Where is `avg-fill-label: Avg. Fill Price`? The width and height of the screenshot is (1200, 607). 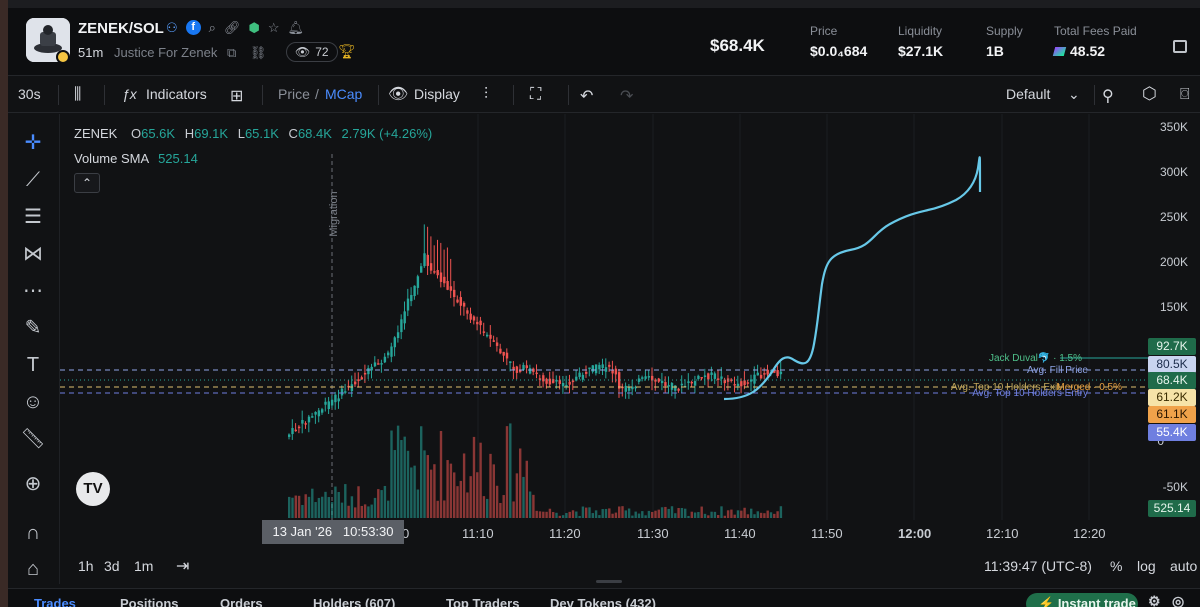
avg-fill-label: Avg. Fill Price is located at coordinates (1057, 370).